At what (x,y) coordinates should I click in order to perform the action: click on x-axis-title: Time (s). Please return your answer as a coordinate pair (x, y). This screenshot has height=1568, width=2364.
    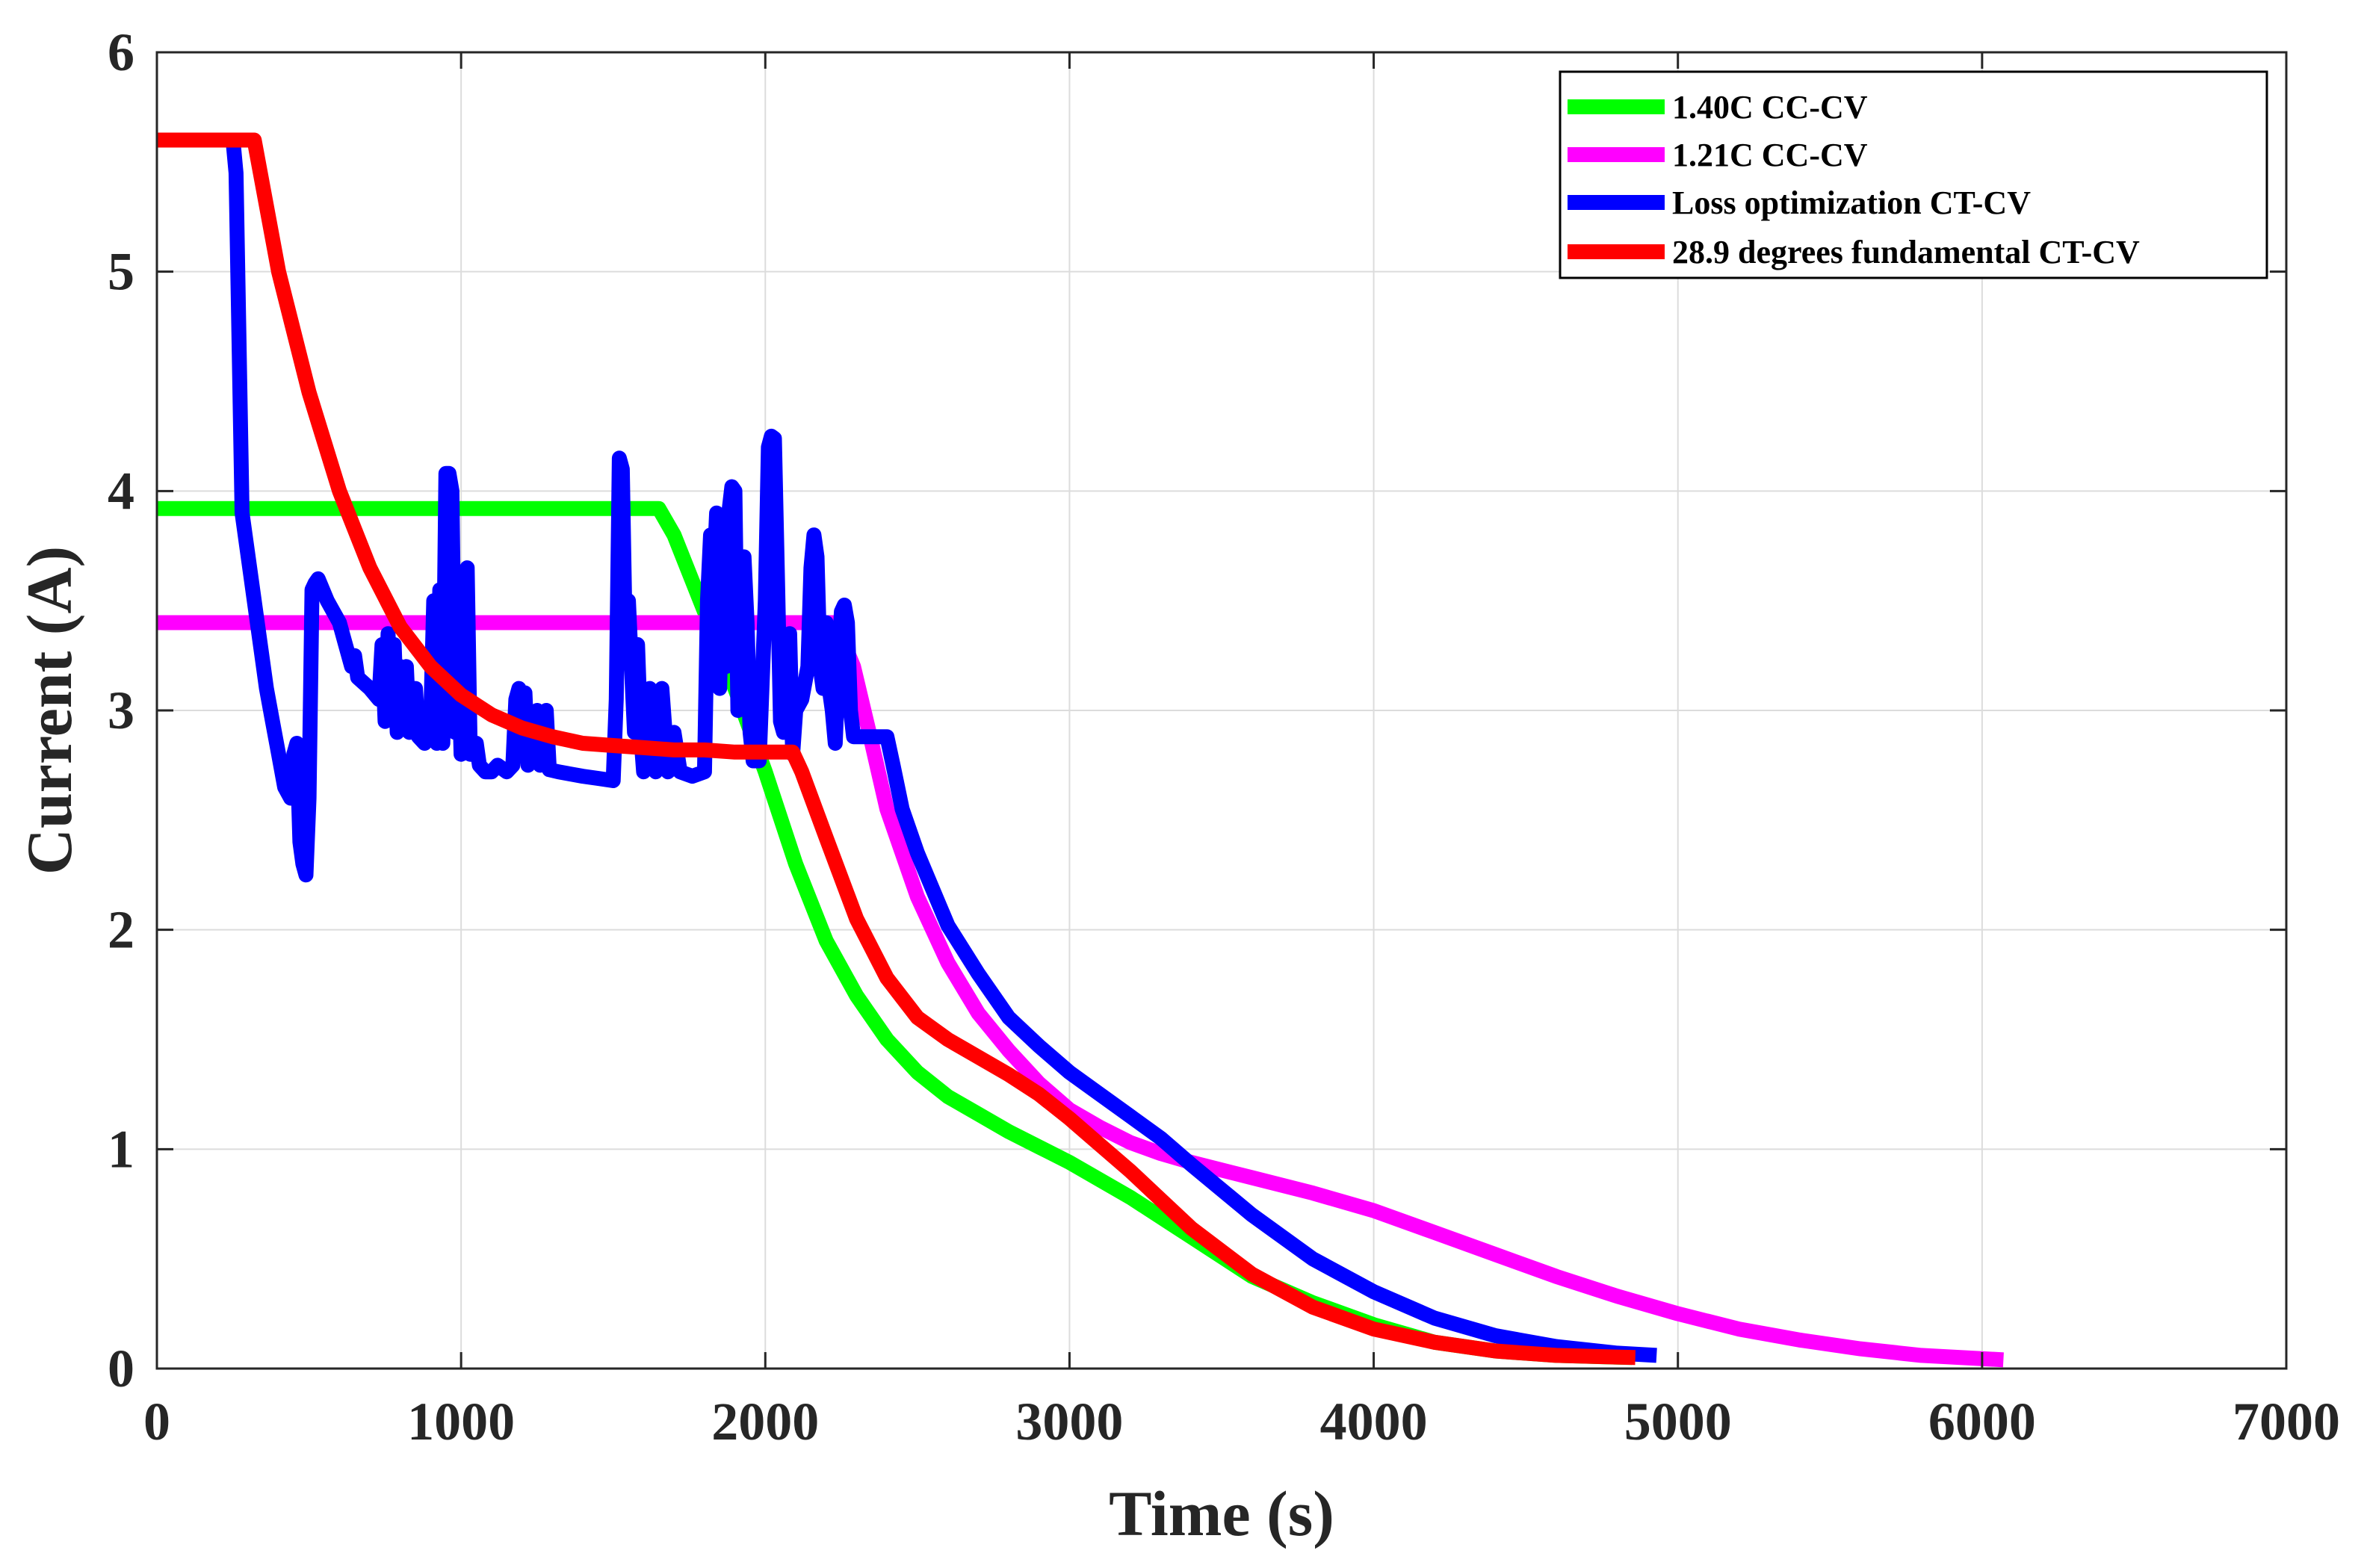
    Looking at the image, I should click on (1221, 1513).